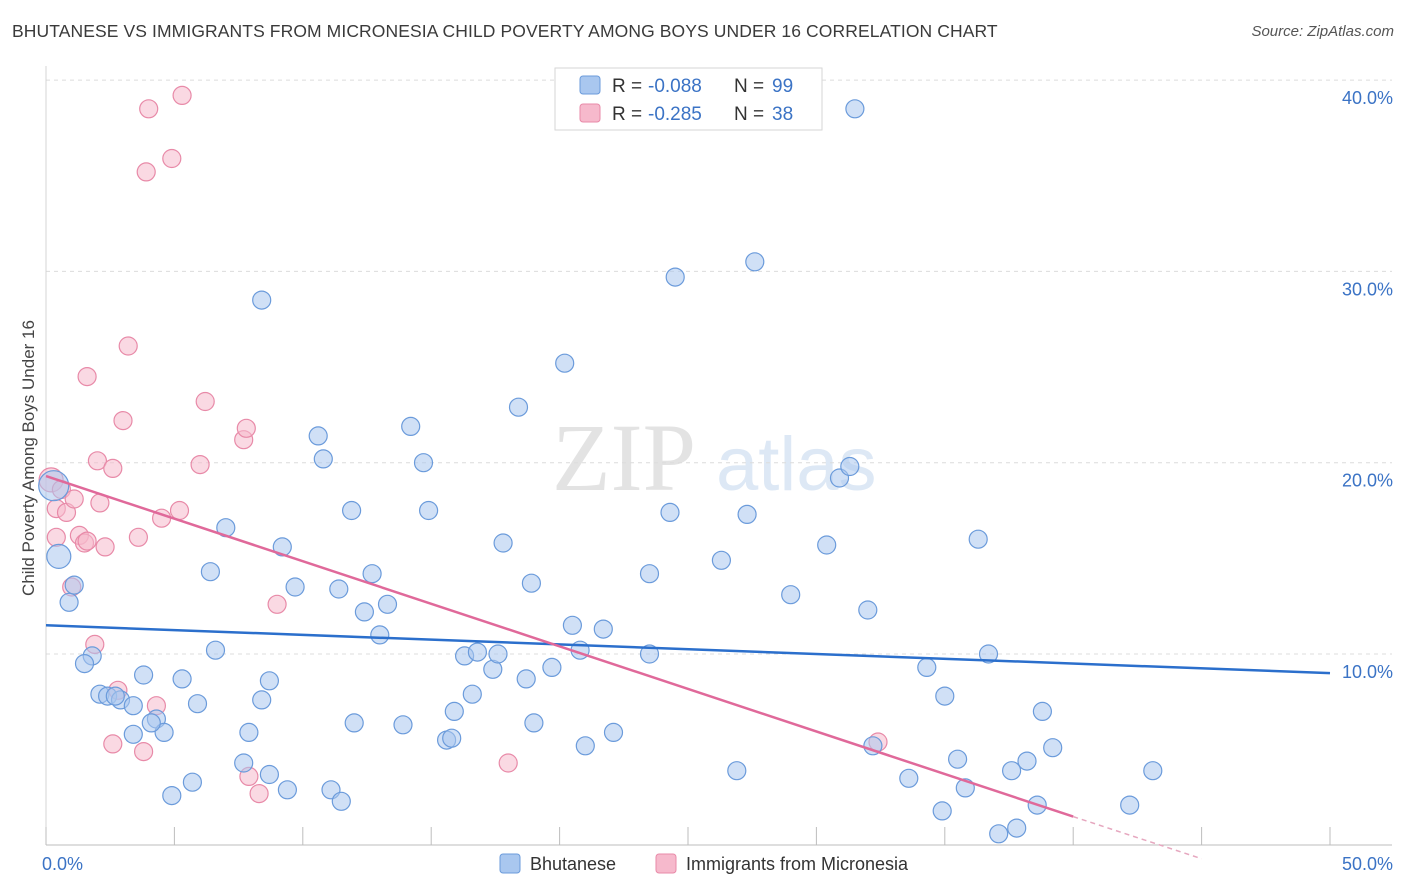  I want to click on legend-swatch-bhutanese, so click(590, 85).